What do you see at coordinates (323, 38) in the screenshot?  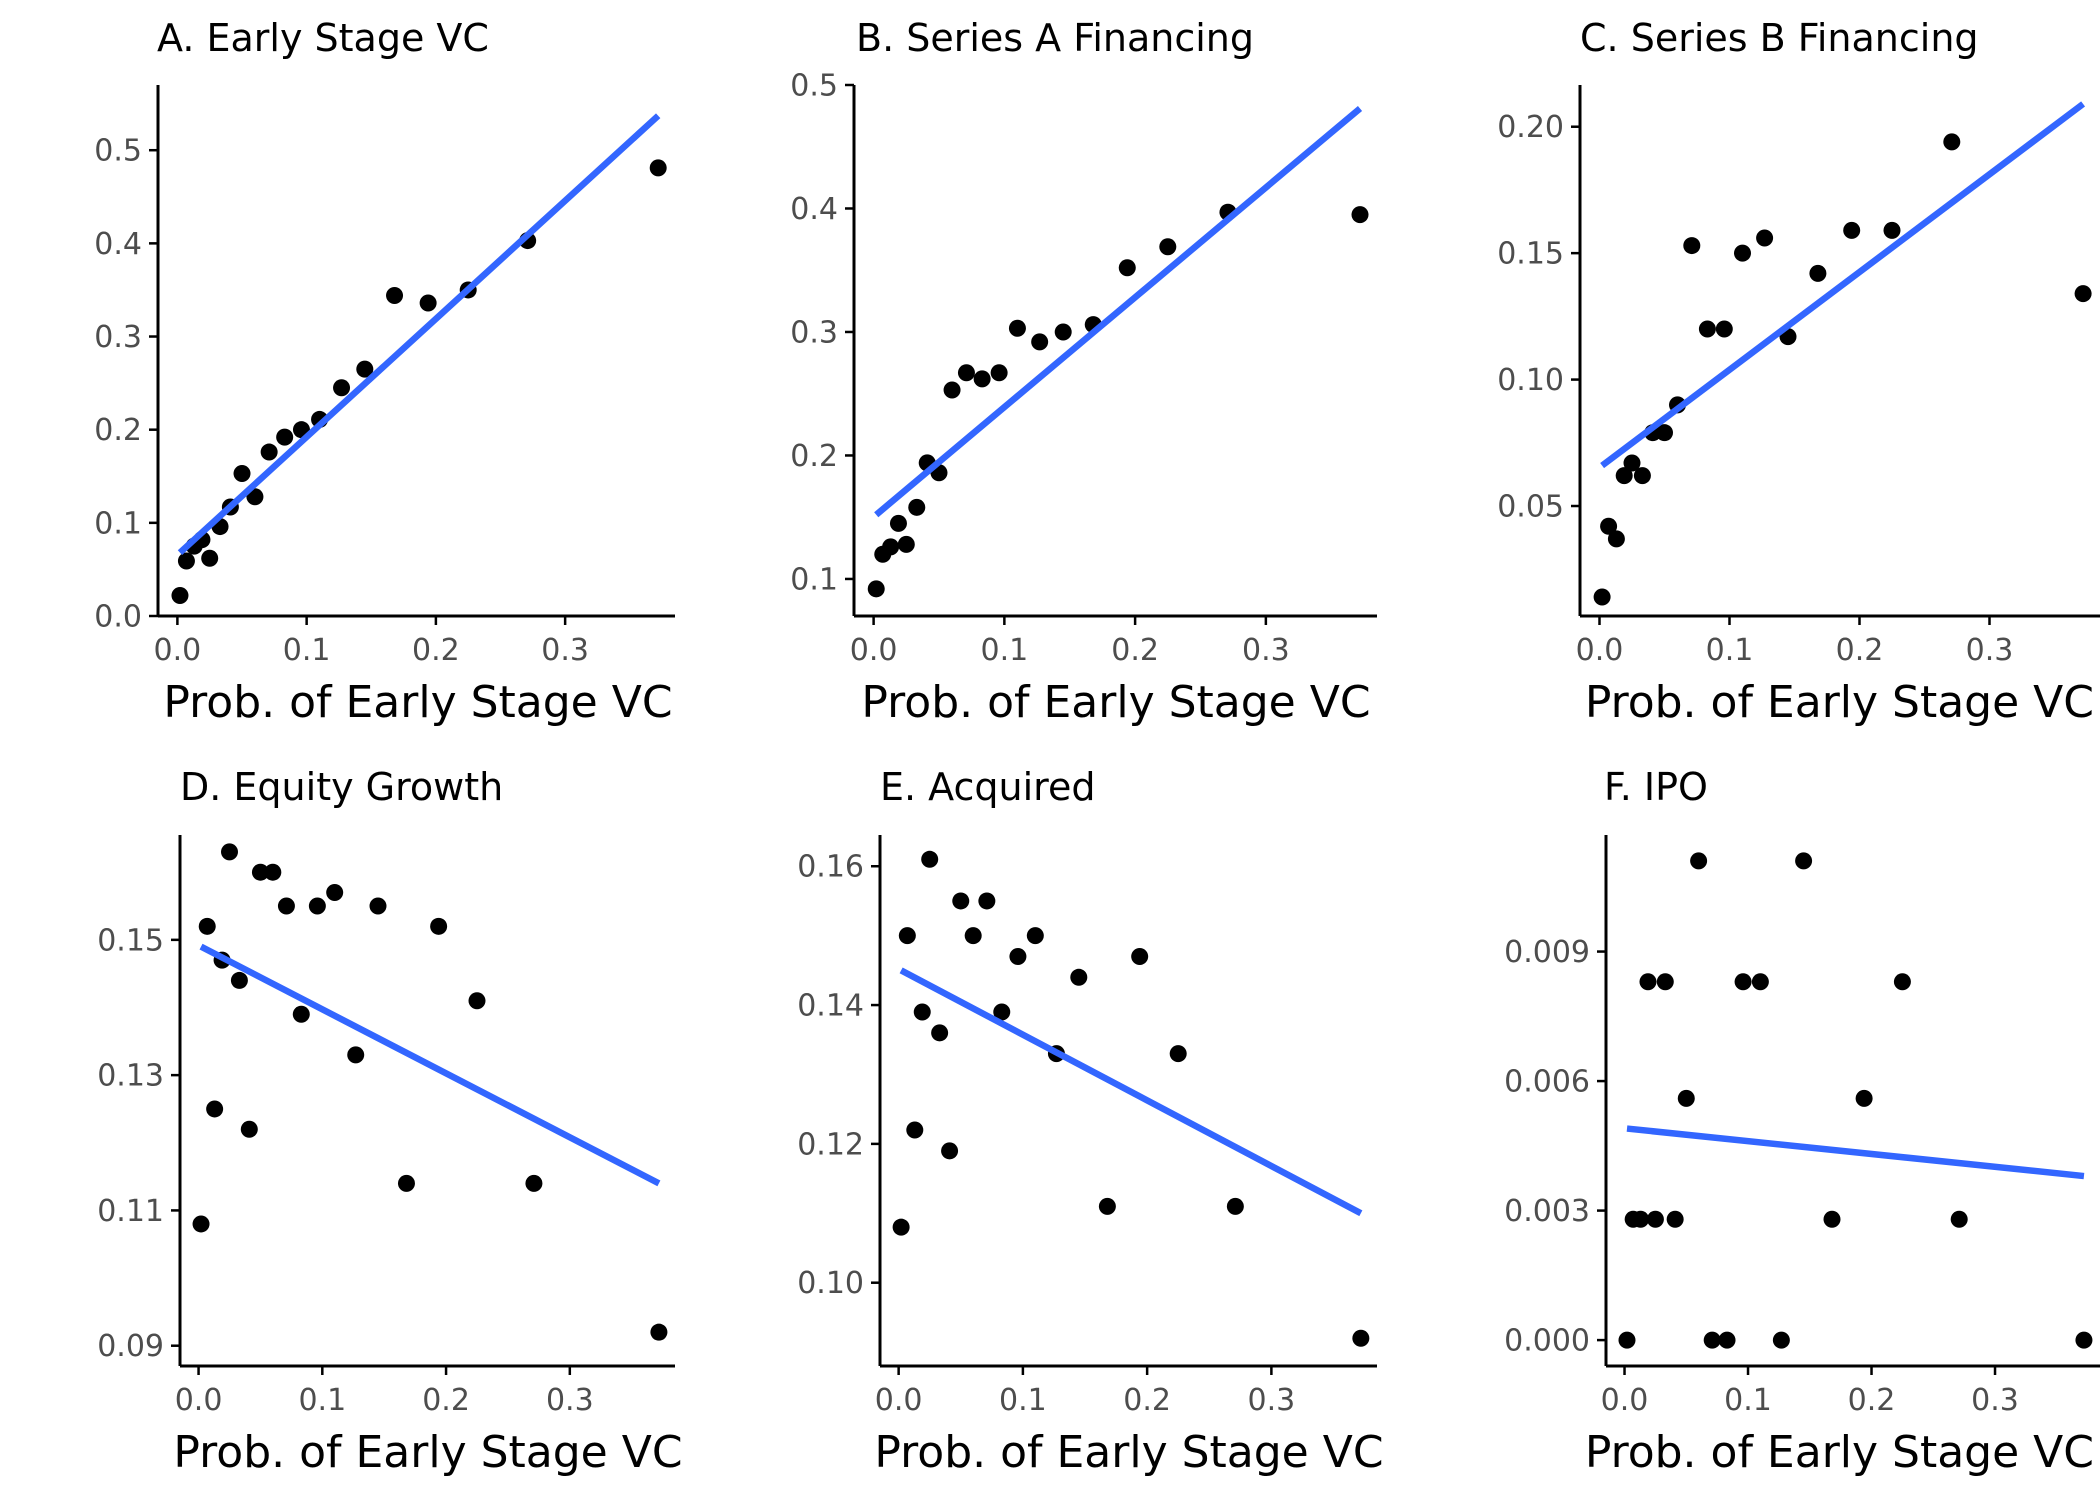 I see `panel-a-title: A. Early Stage VC` at bounding box center [323, 38].